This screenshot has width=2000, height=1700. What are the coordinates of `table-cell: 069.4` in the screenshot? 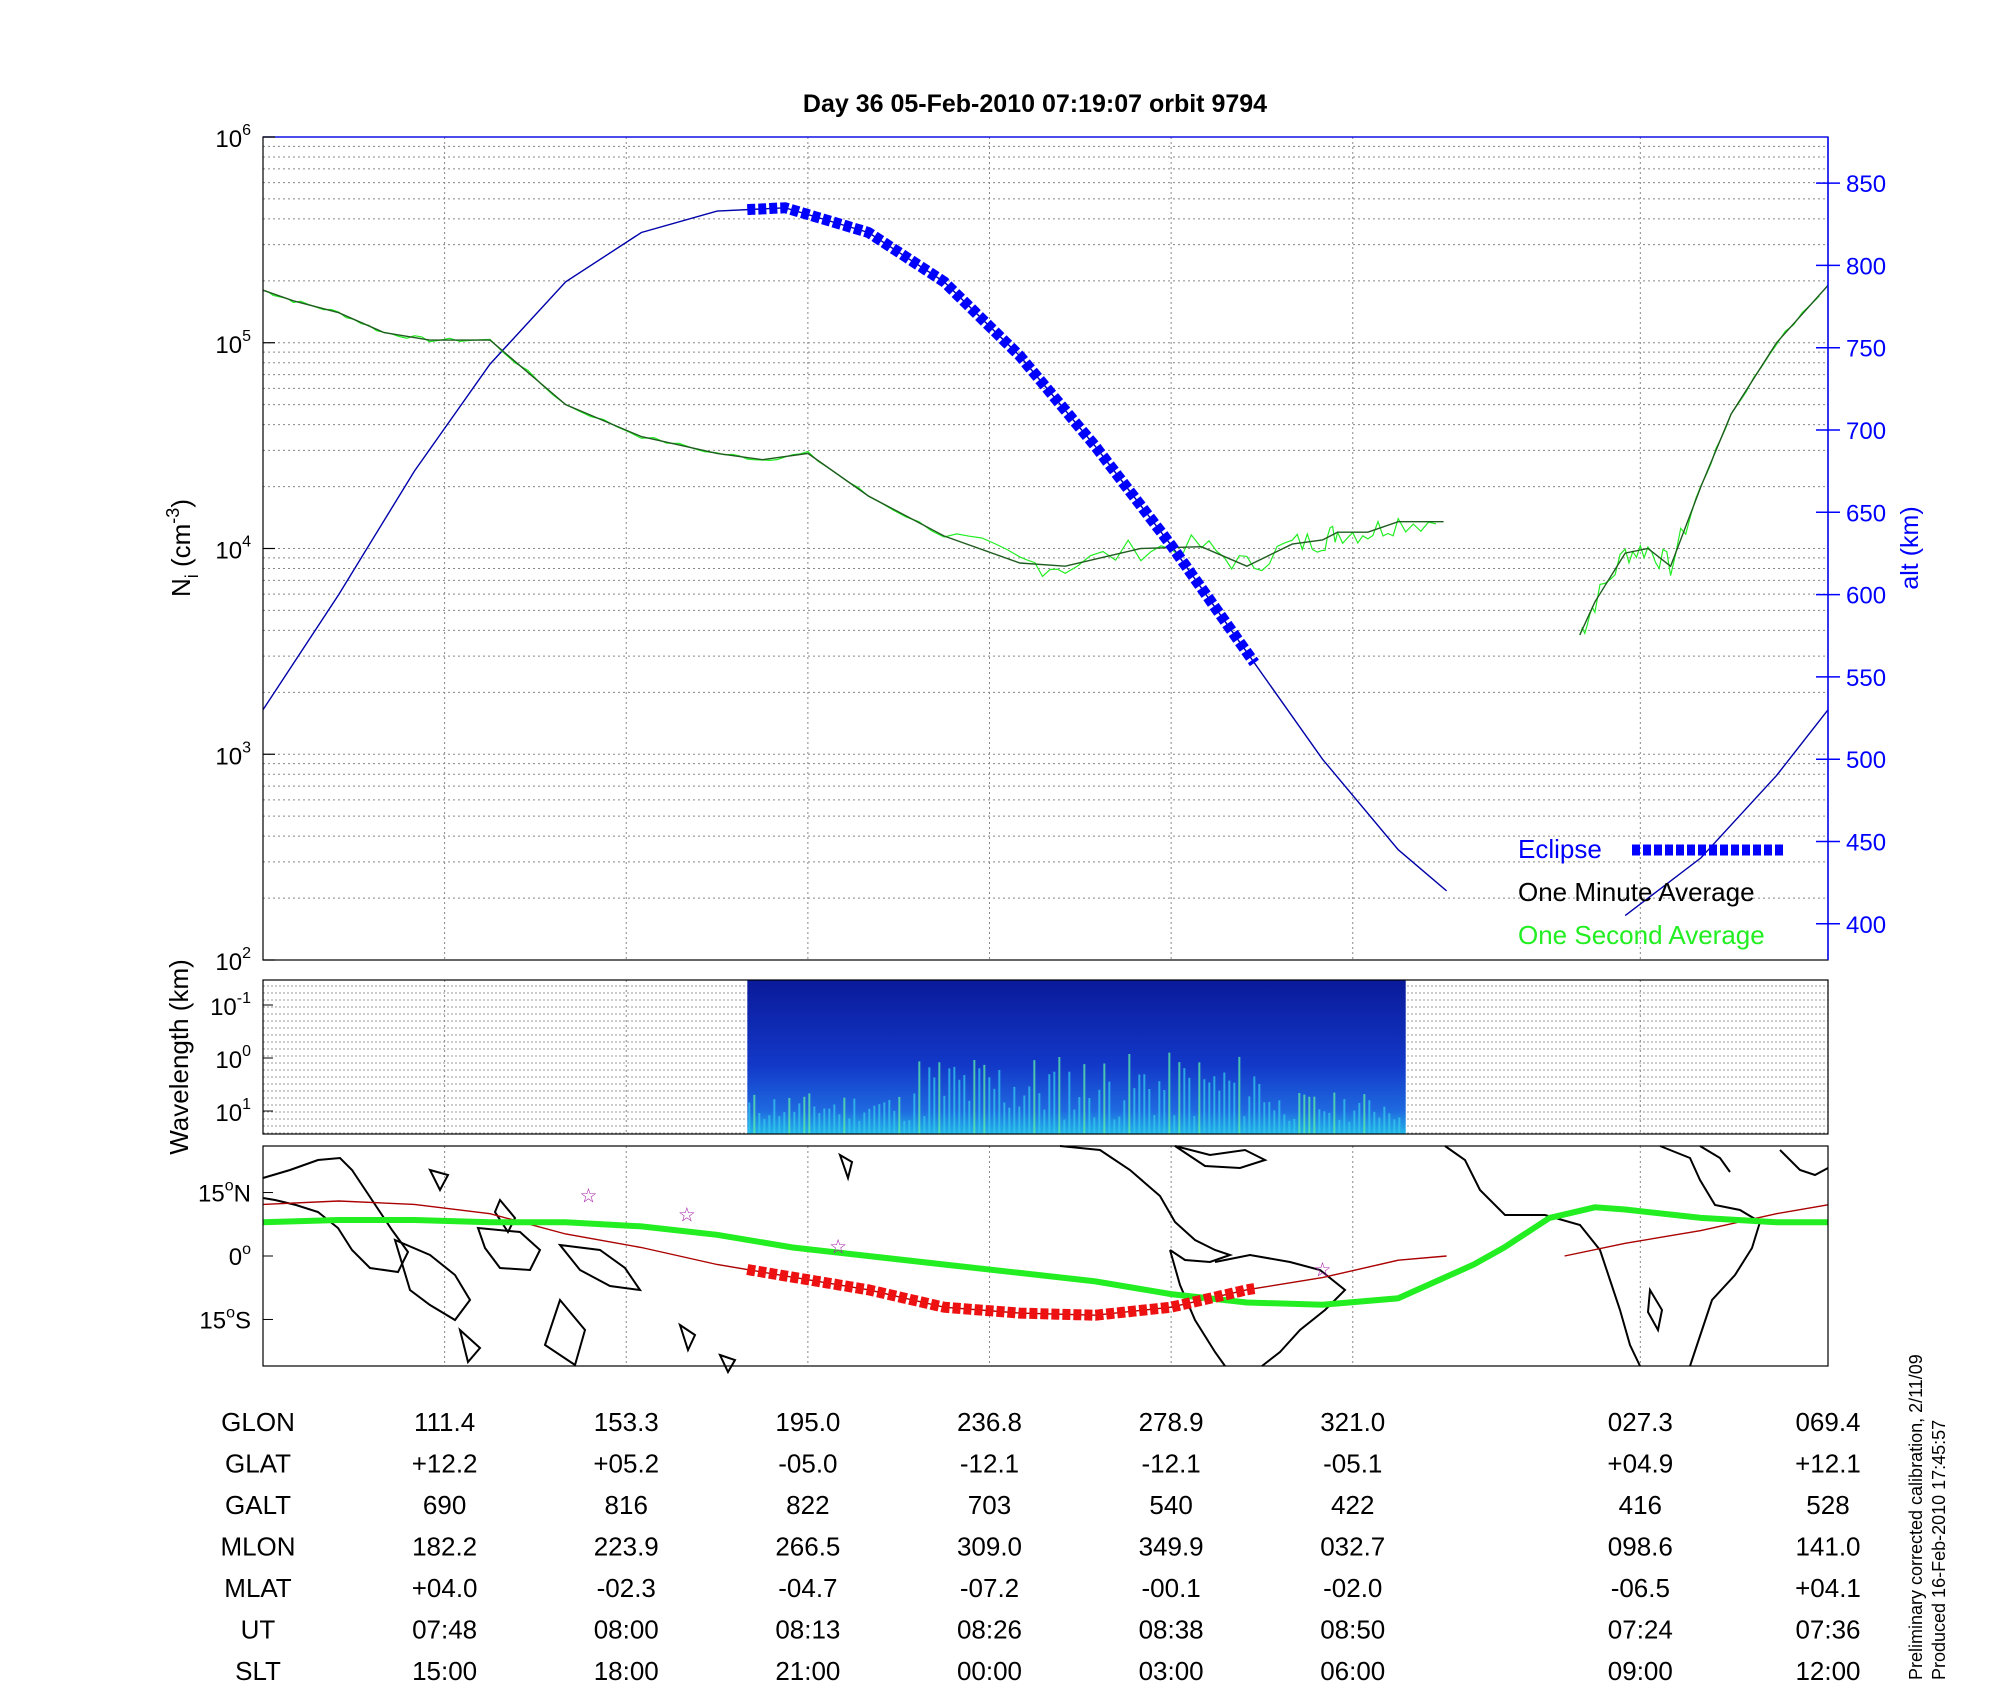 It's located at (1827, 1422).